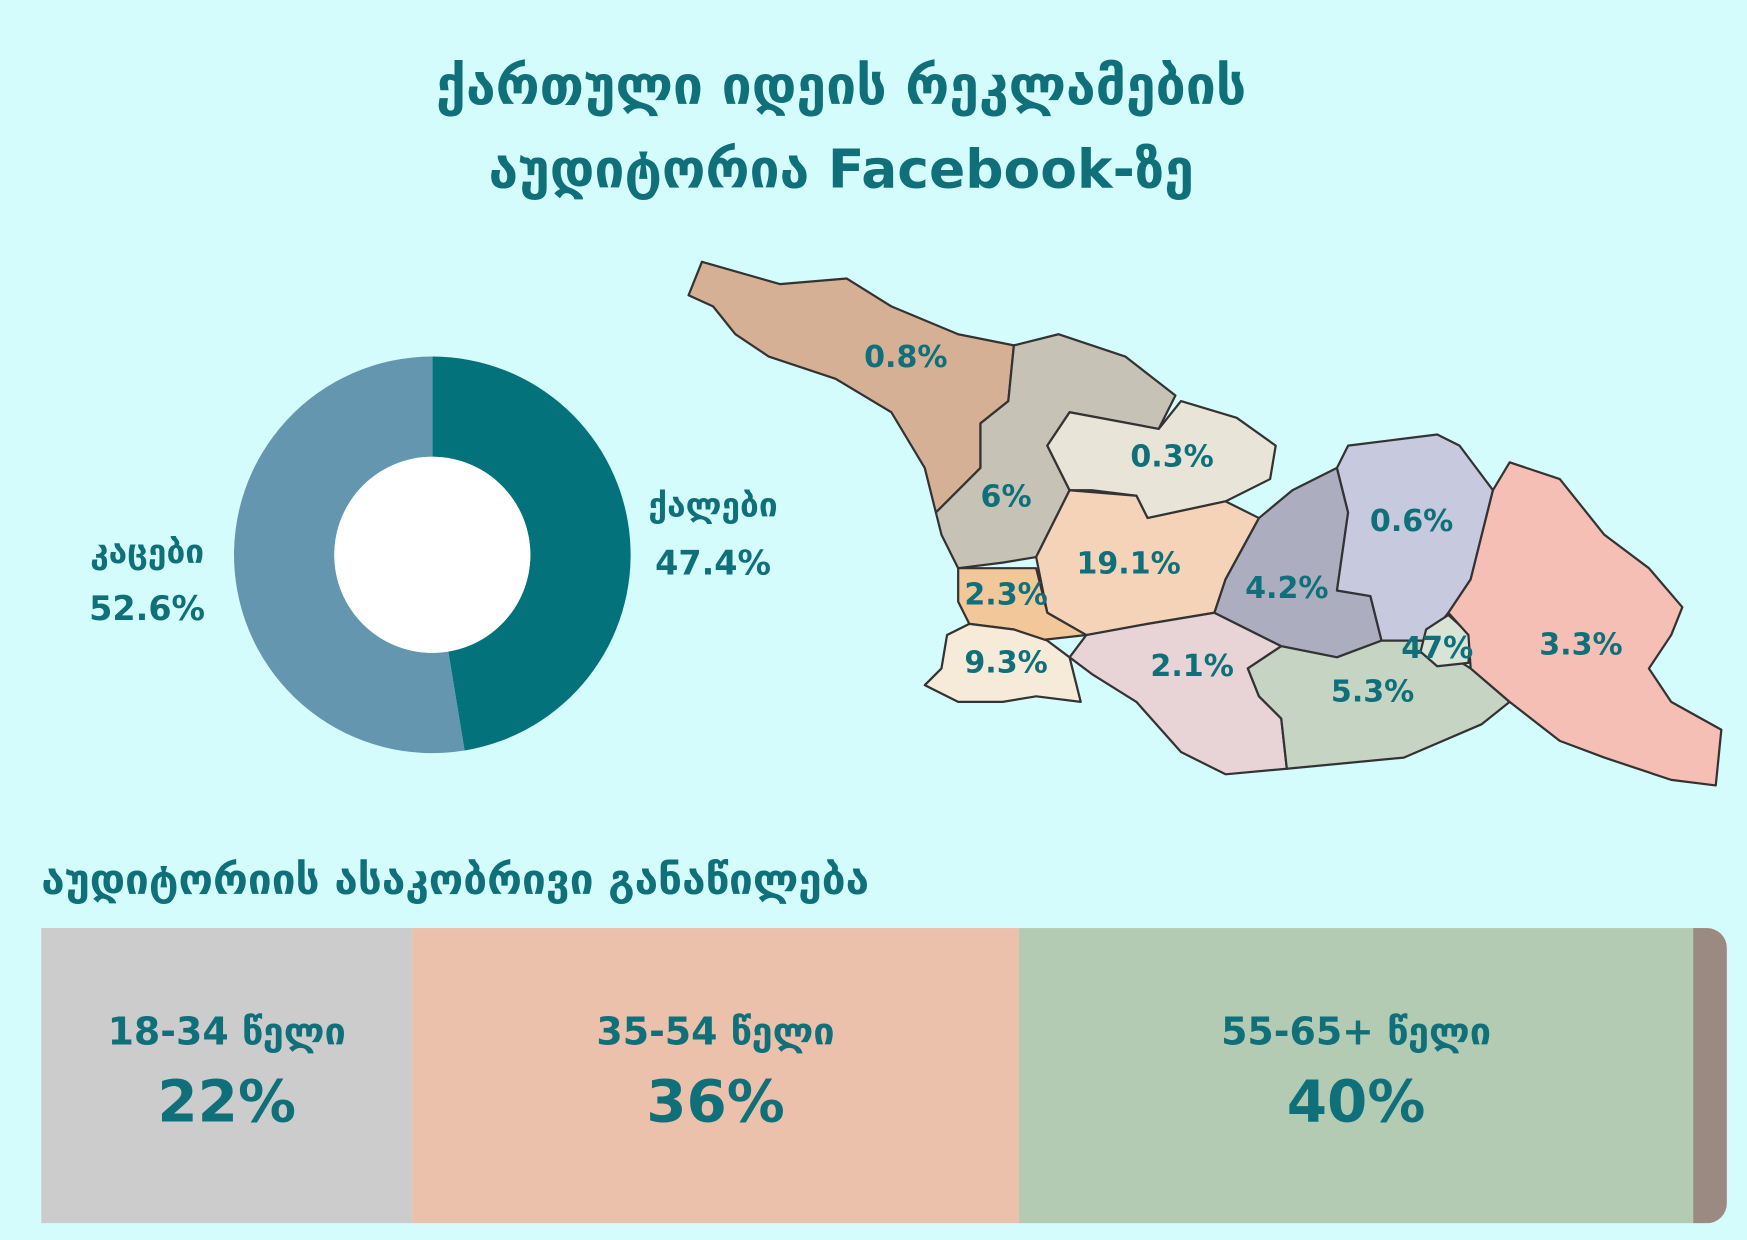 This screenshot has width=1747, height=1240. What do you see at coordinates (715, 1101) in the screenshot?
I see `segment-value: 36%` at bounding box center [715, 1101].